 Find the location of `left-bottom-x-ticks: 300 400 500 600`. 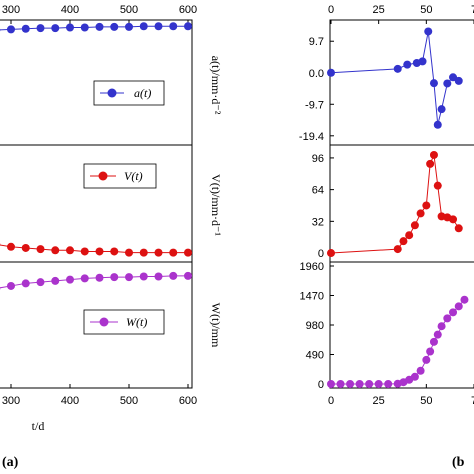

left-bottom-x-ticks: 300 400 500 600 is located at coordinates (99, 395).